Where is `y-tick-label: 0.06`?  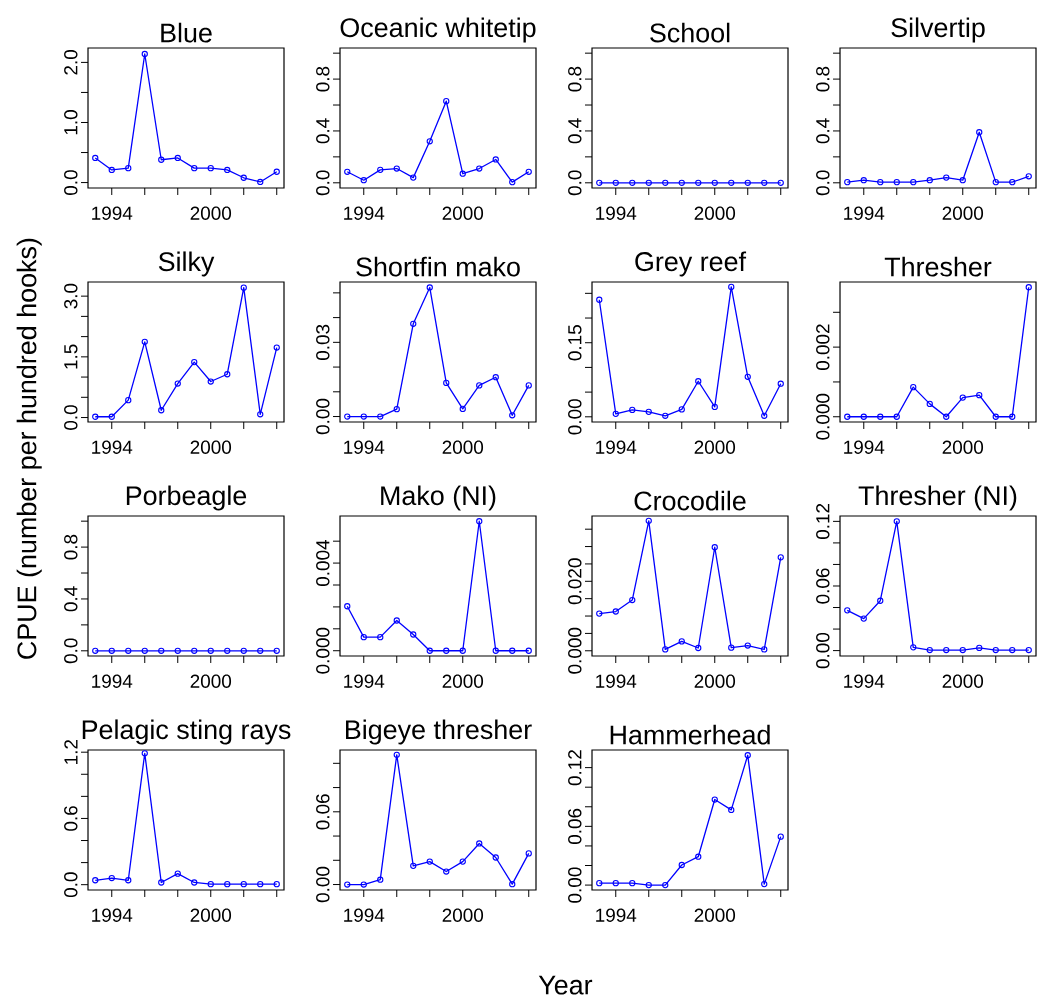 y-tick-label: 0.06 is located at coordinates (823, 586).